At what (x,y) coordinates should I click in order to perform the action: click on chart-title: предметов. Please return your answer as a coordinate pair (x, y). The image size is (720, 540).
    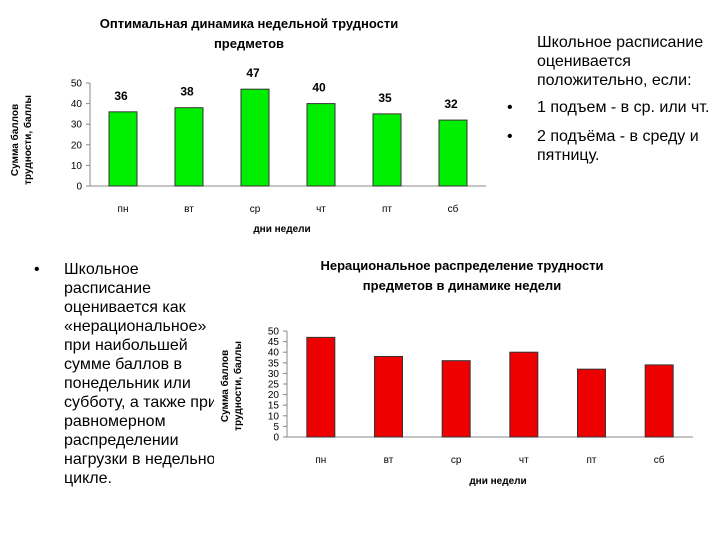
    Looking at the image, I should click on (249, 43).